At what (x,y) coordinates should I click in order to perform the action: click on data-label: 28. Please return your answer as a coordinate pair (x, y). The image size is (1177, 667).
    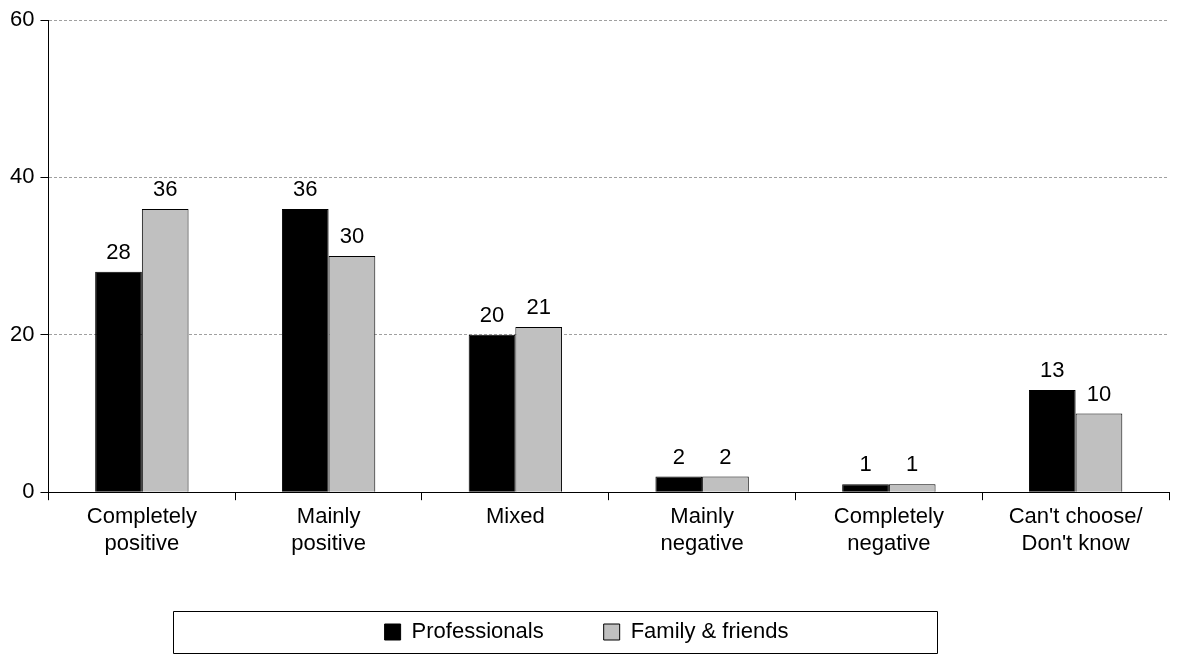
    Looking at the image, I should click on (118, 251).